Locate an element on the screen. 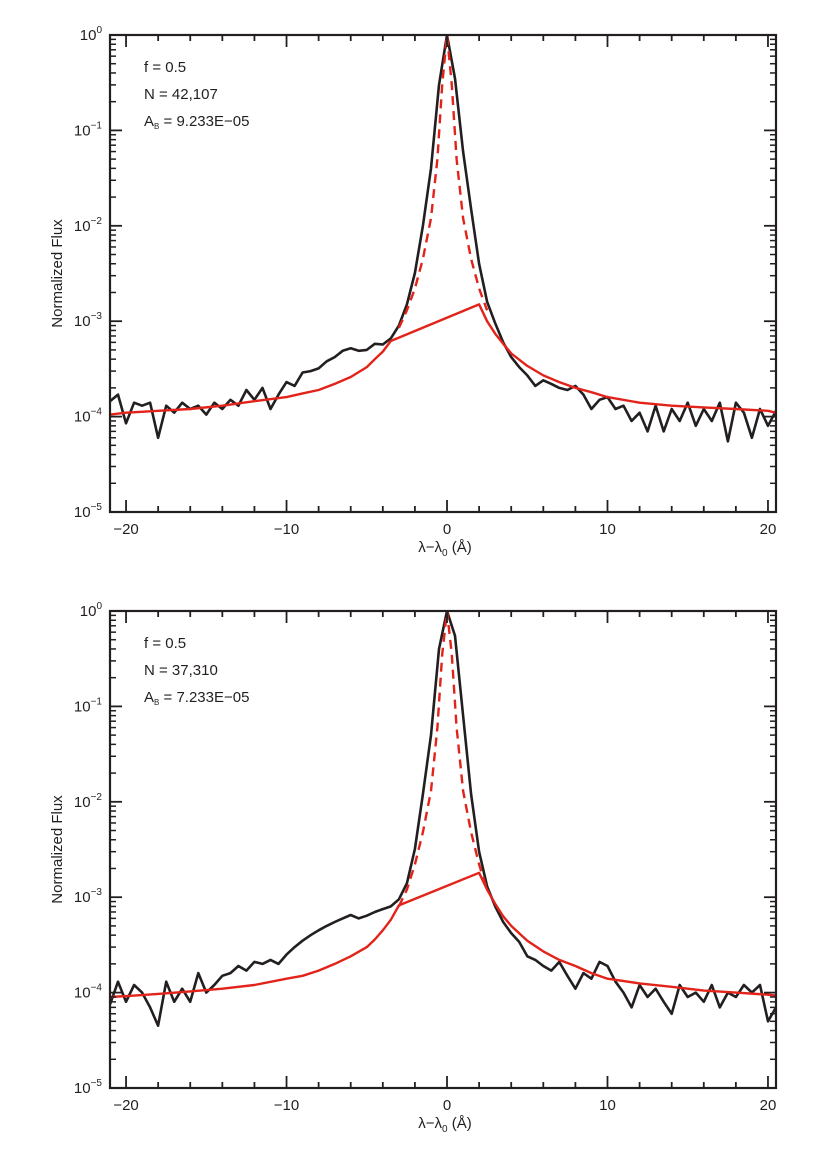 The width and height of the screenshot is (831, 1157). annotation-text: N = 37,310 is located at coordinates (181, 670).